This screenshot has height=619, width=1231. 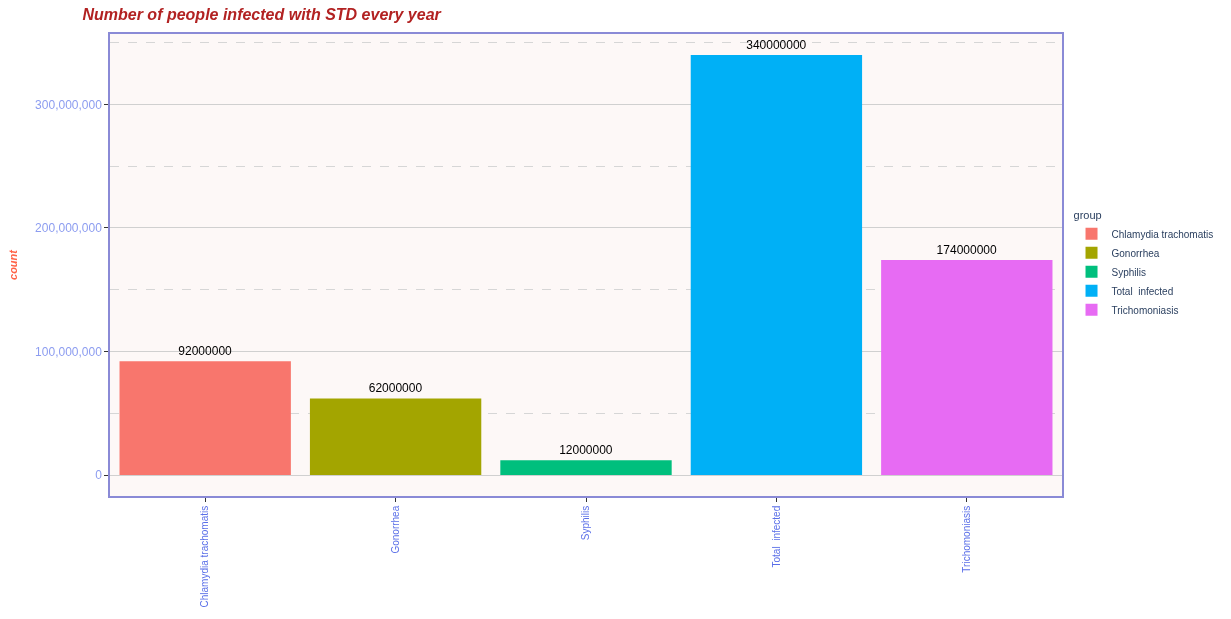 What do you see at coordinates (205, 351) in the screenshot?
I see `data-label: 92000000` at bounding box center [205, 351].